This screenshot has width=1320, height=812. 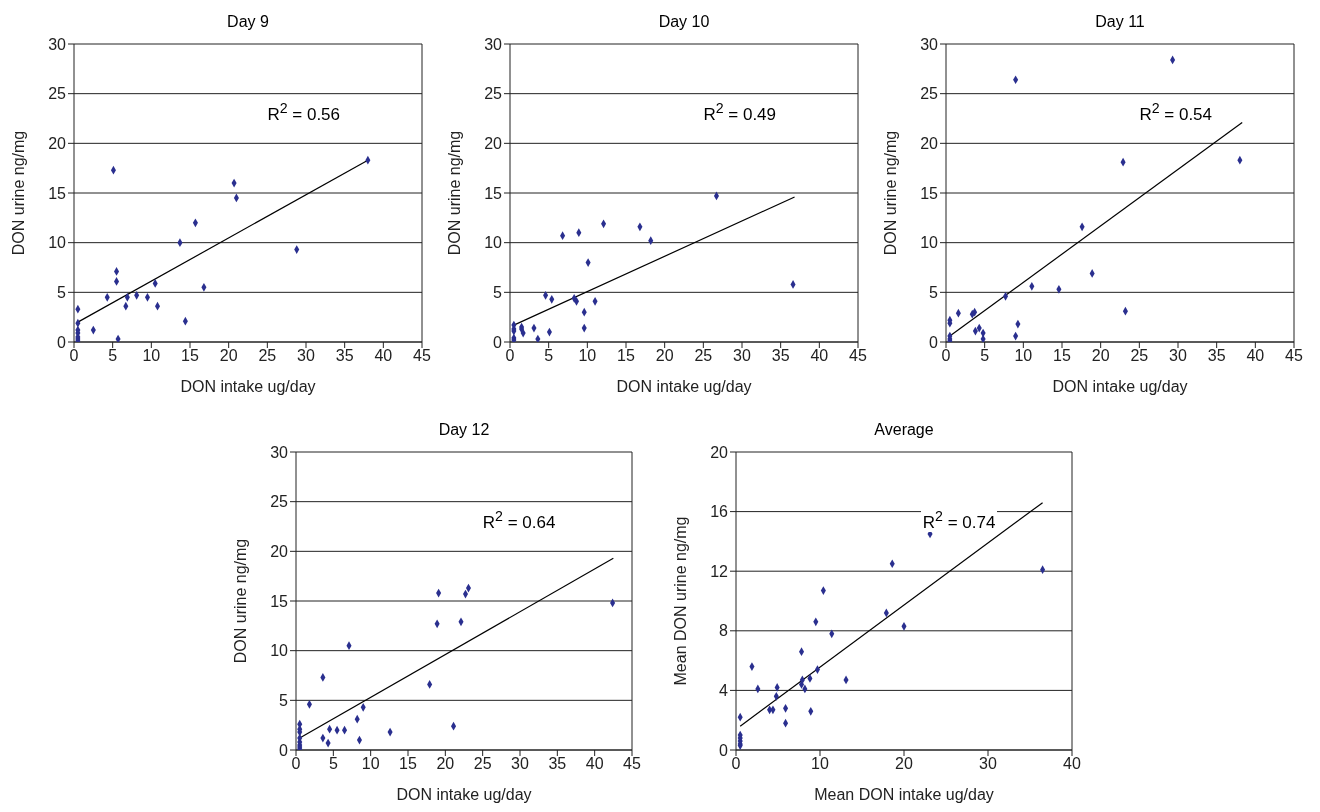 What do you see at coordinates (724, 631) in the screenshot?
I see `y-tick-label: 8` at bounding box center [724, 631].